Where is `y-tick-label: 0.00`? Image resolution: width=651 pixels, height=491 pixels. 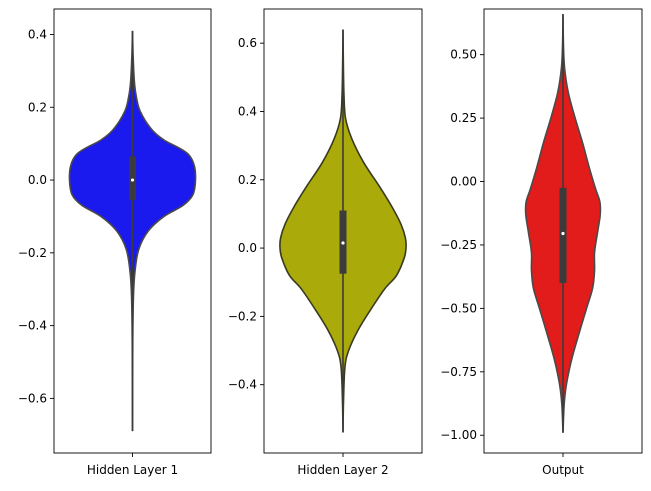
y-tick-label: 0.00 is located at coordinates (463, 182).